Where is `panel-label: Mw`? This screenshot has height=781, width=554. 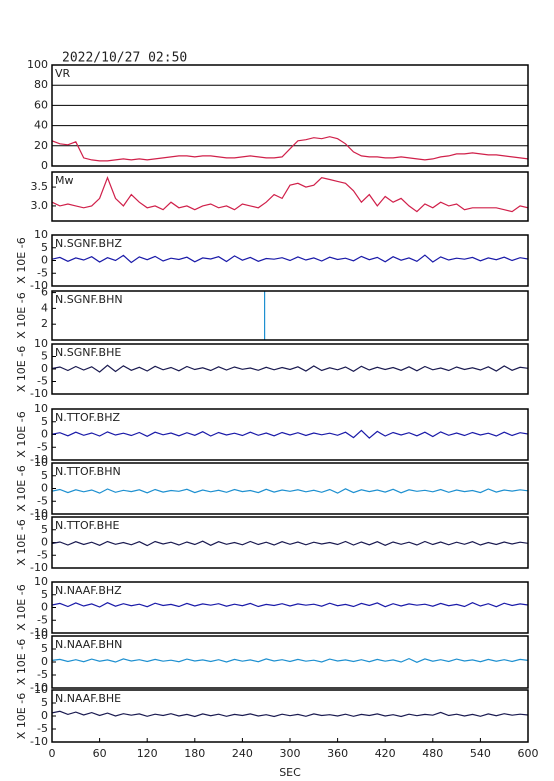 panel-label: Mw is located at coordinates (64, 180).